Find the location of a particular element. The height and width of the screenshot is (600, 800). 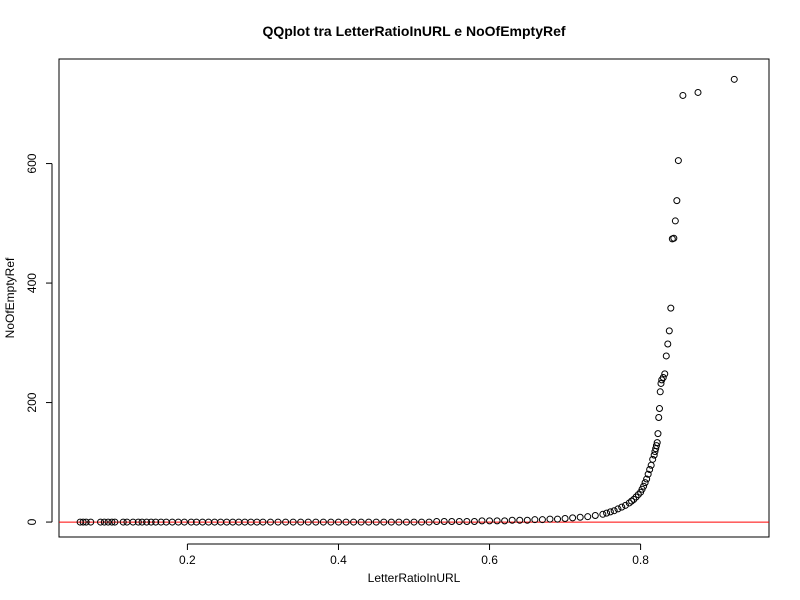

y-axis-label: NoOfEmptyRef is located at coordinates (10, 297).